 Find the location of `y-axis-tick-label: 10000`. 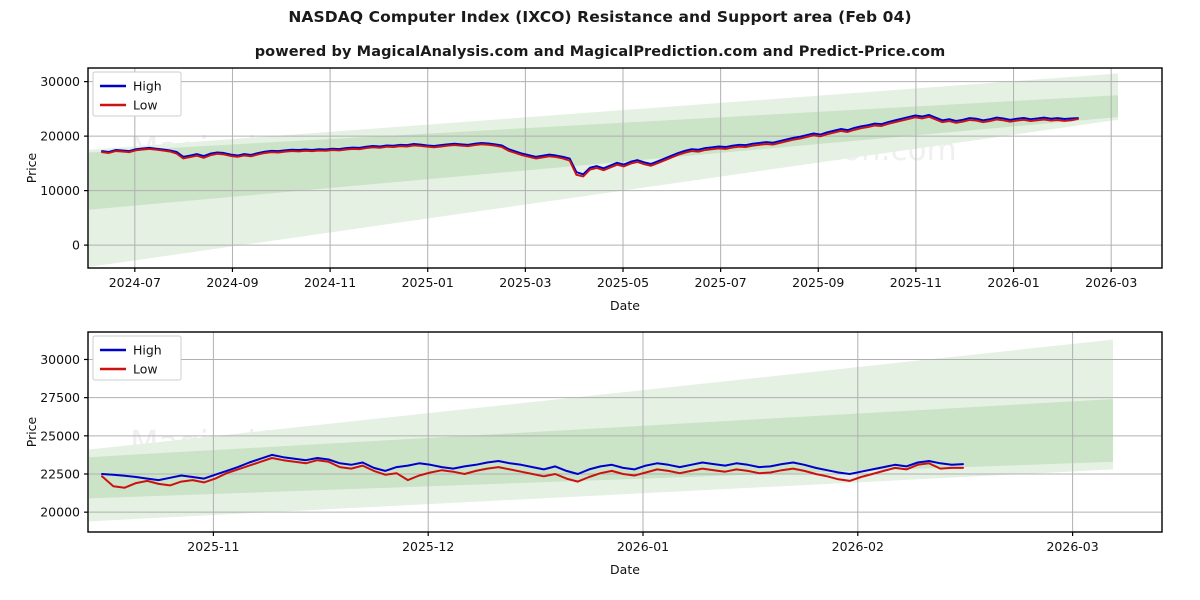

y-axis-tick-label: 10000 is located at coordinates (60, 190).